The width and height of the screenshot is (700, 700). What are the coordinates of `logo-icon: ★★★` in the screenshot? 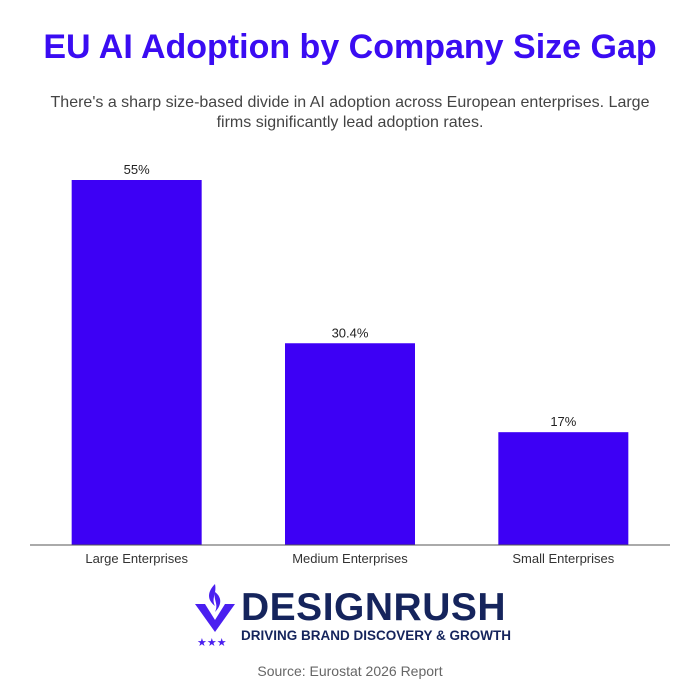 It's located at (215, 616).